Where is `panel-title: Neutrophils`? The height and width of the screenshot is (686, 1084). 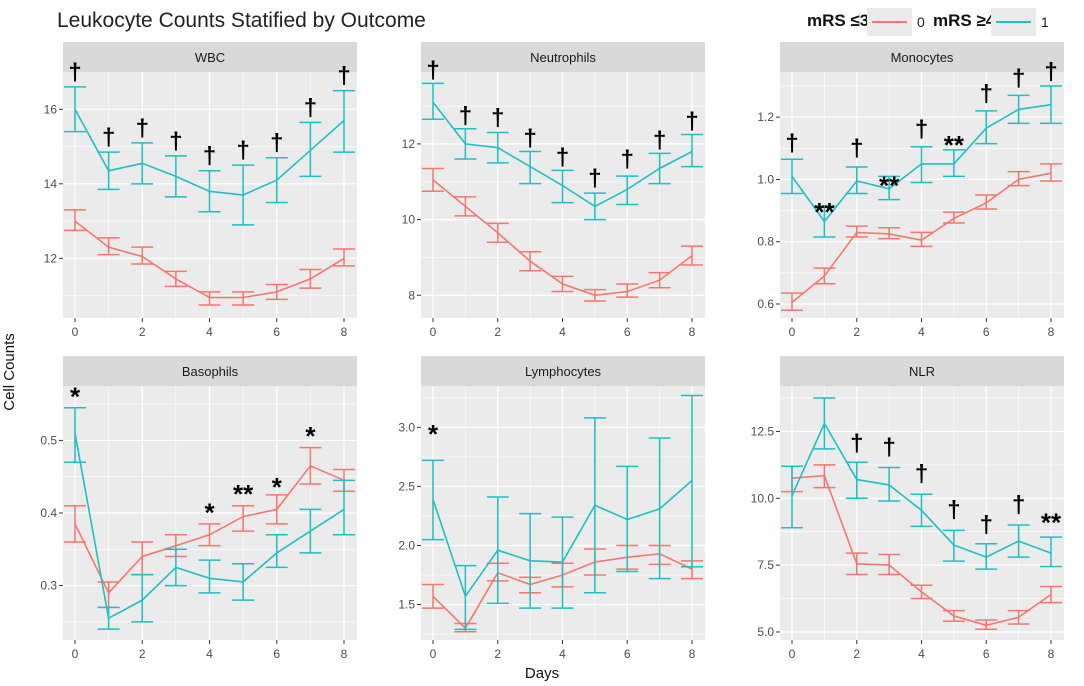 panel-title: Neutrophils is located at coordinates (563, 57).